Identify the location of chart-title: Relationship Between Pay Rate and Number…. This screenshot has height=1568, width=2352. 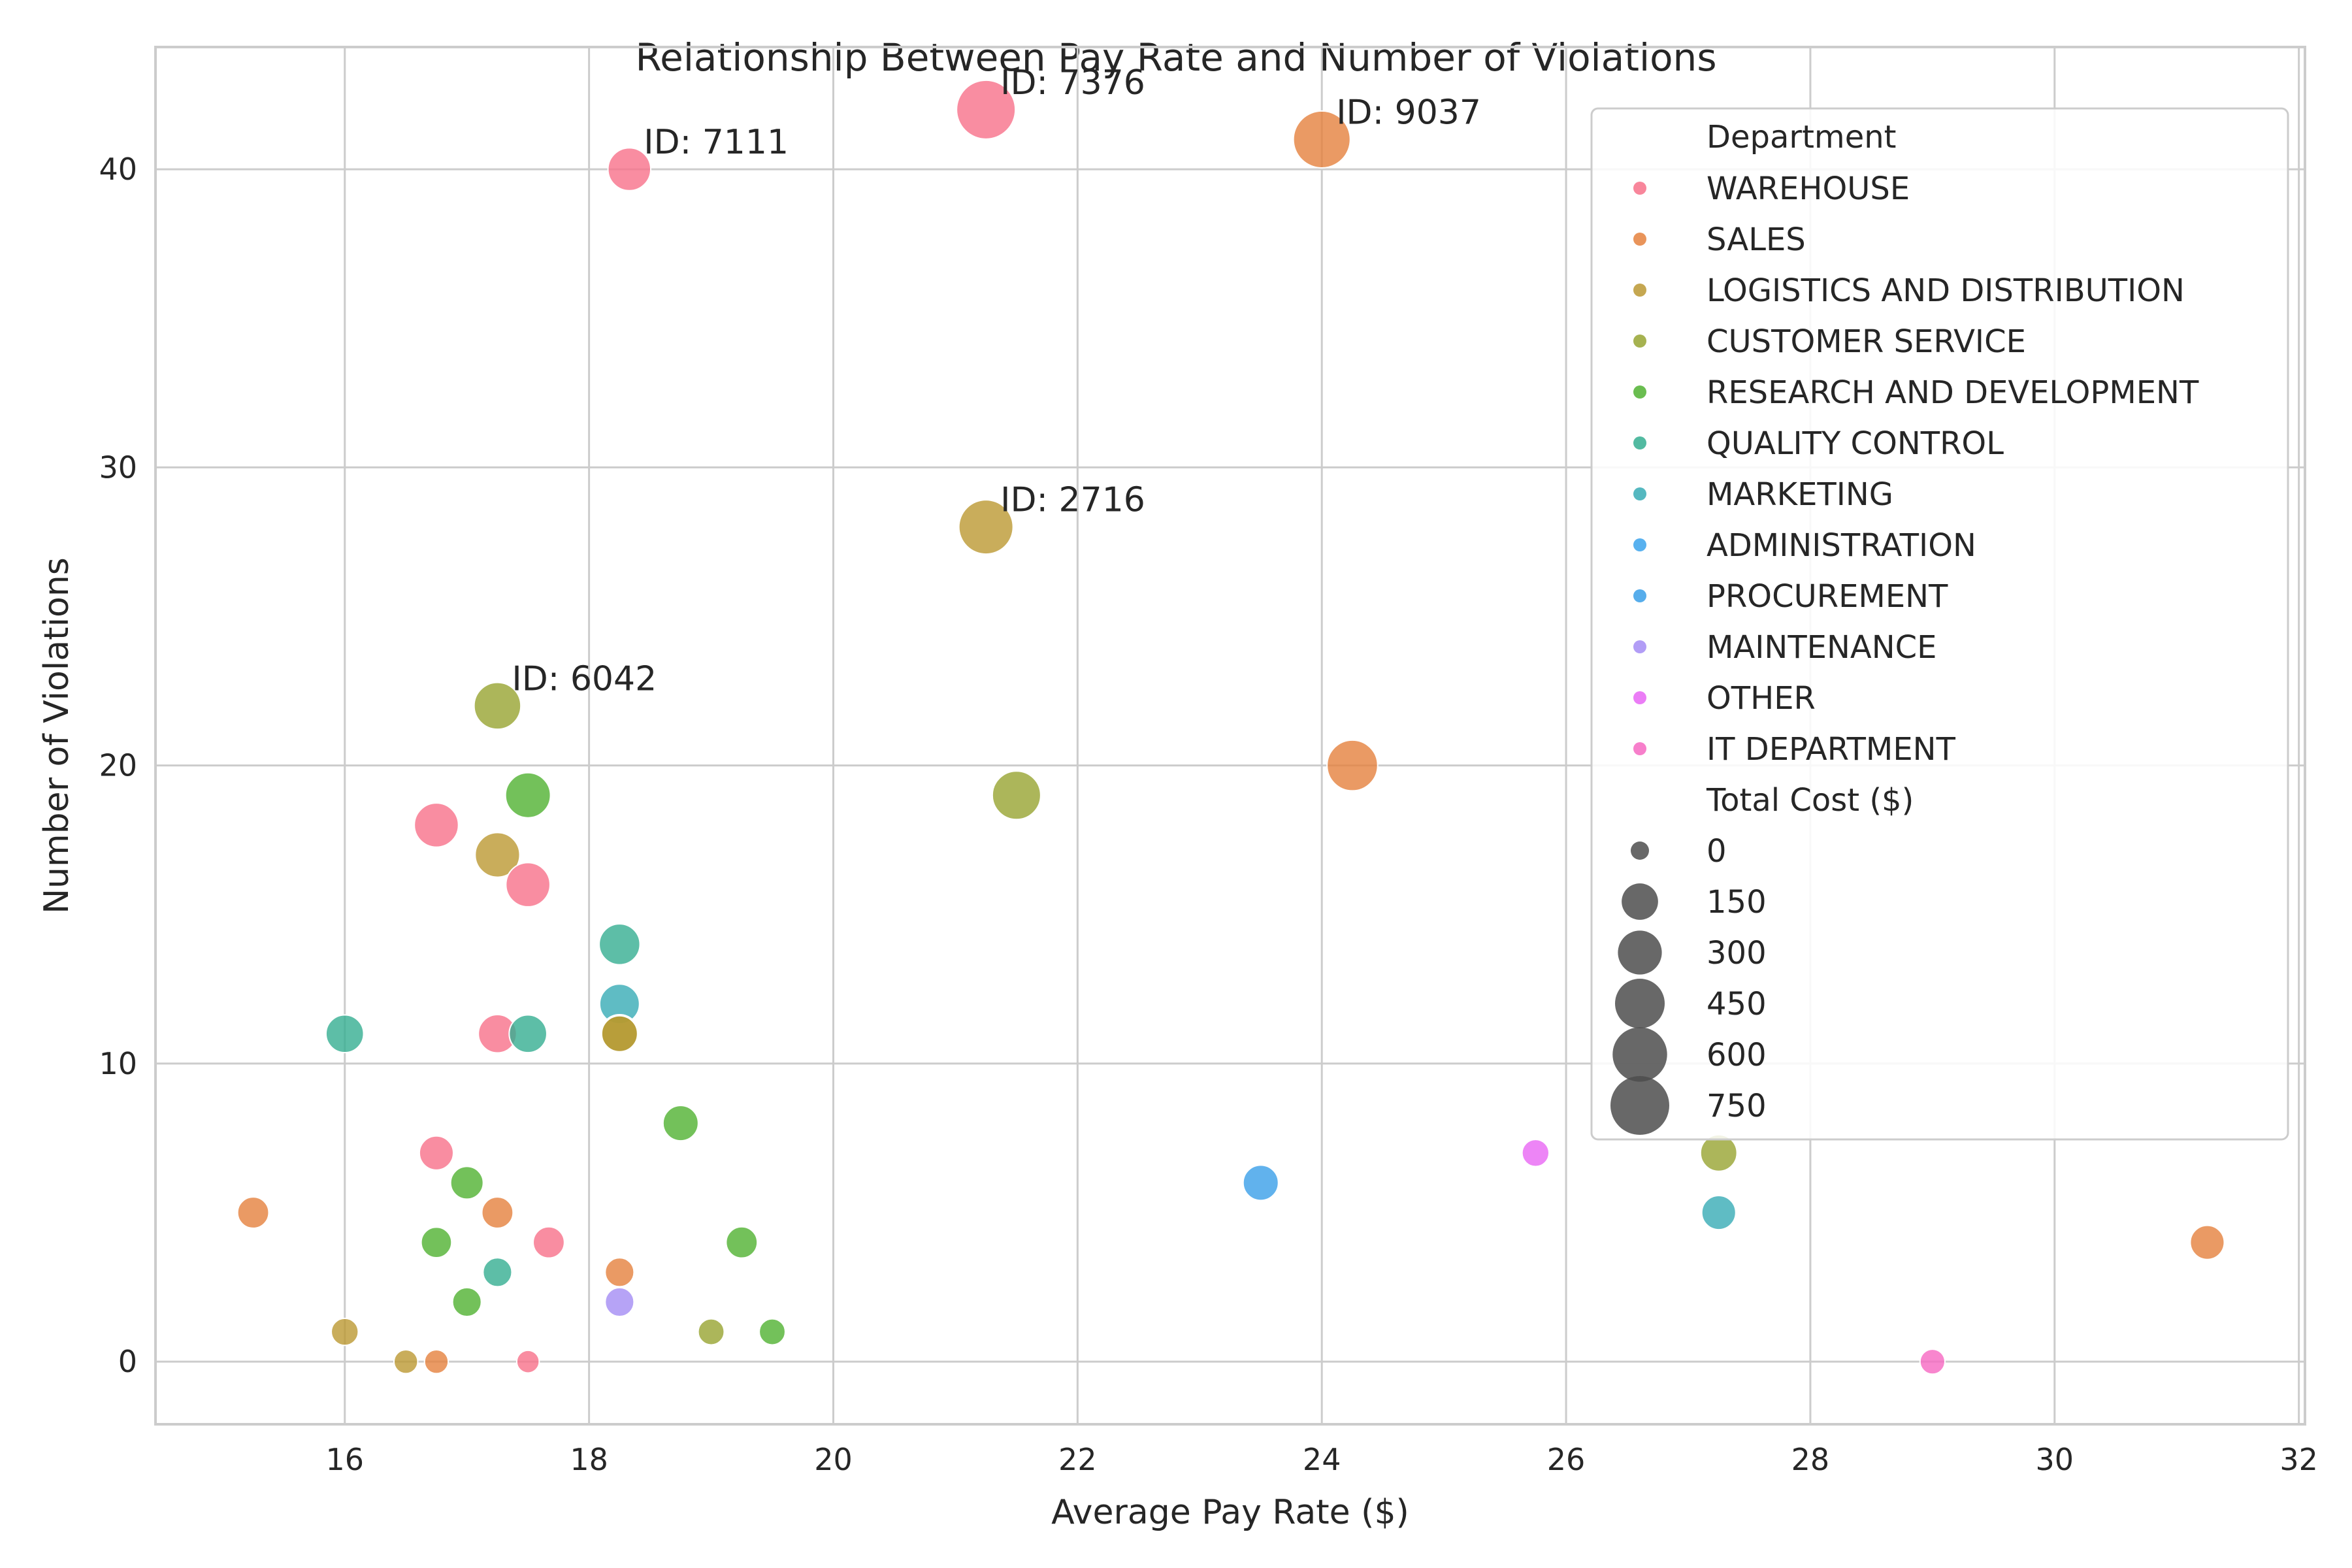
(1175, 57).